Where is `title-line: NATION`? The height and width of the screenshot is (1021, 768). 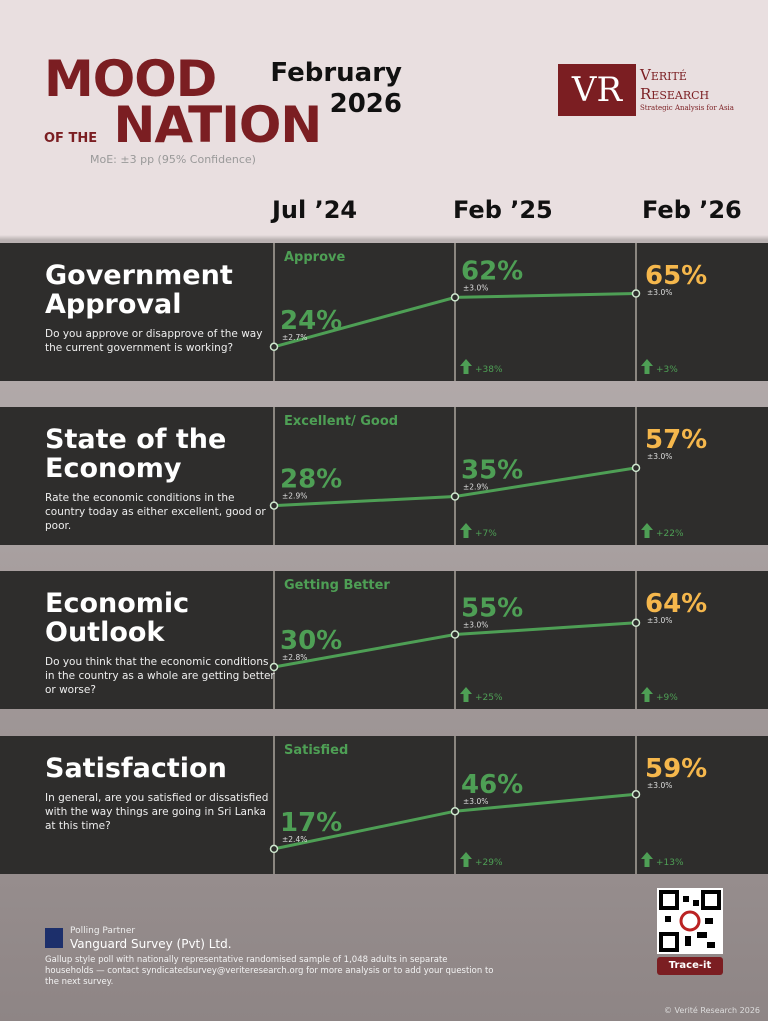
title-line: NATION is located at coordinates (218, 125).